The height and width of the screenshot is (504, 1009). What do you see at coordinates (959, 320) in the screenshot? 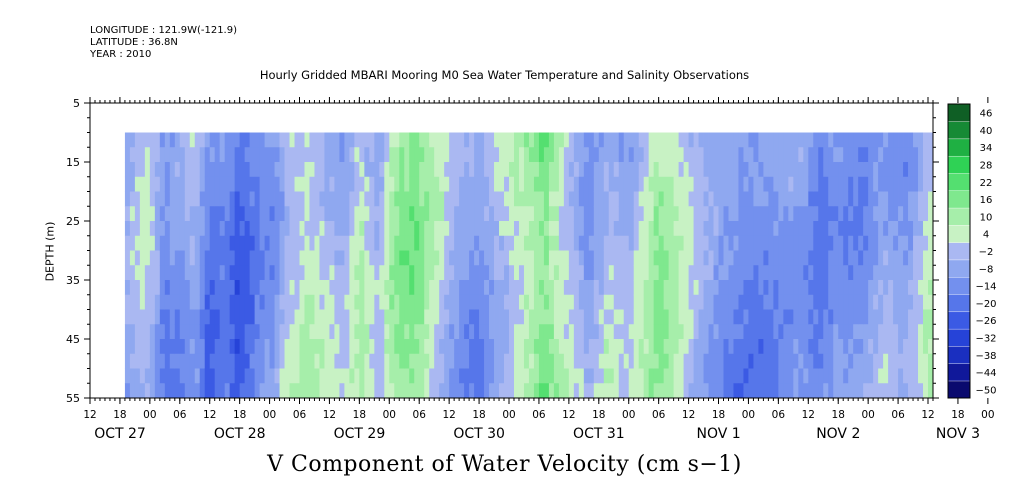
I see `colorbar-swatch` at bounding box center [959, 320].